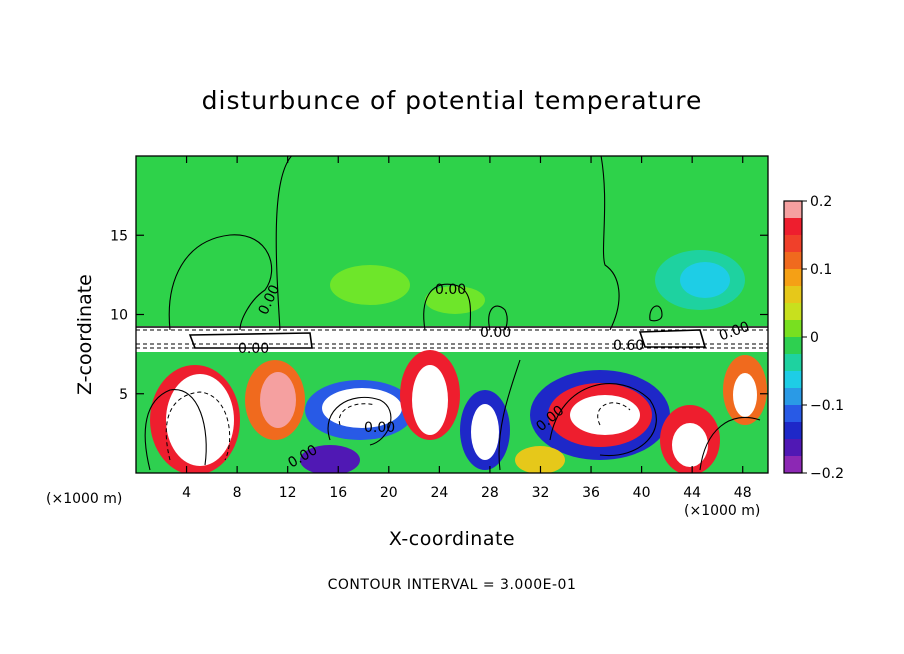 The height and width of the screenshot is (654, 904). I want to click on x-tick-label: 28, so click(490, 493).